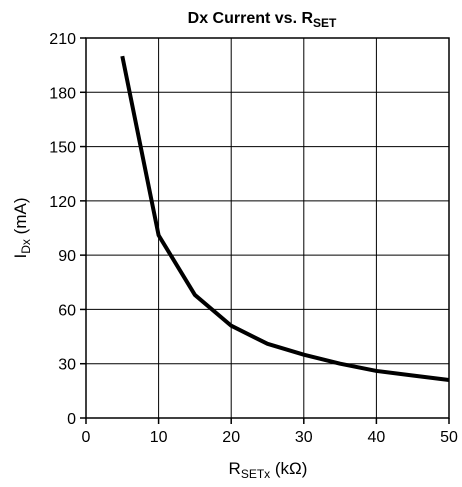 The width and height of the screenshot is (462, 487). Describe the element at coordinates (71, 419) in the screenshot. I see `y-tick-label: 0` at that location.